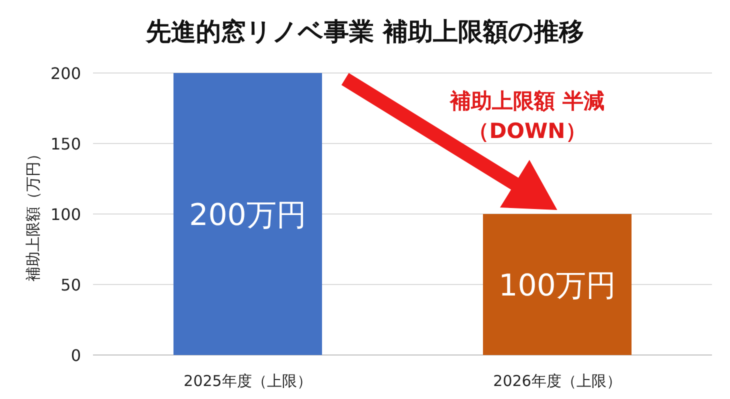  I want to click on annotation: 補助上限額 半減, so click(526, 101).